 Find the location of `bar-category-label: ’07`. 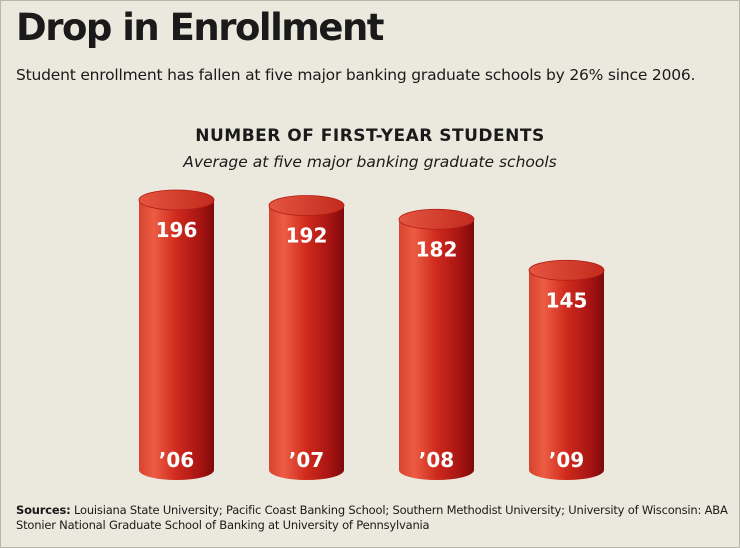

bar-category-label: ’07 is located at coordinates (306, 460).